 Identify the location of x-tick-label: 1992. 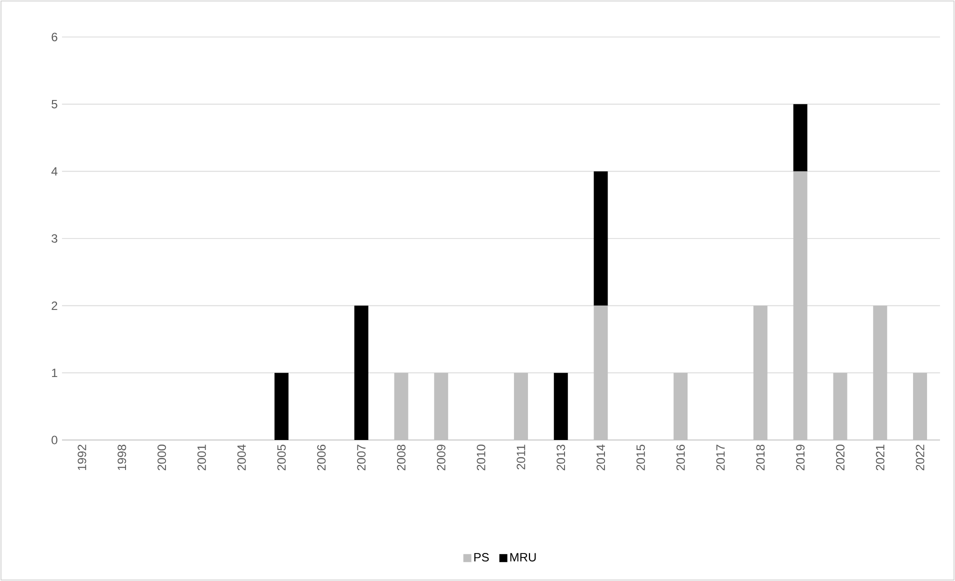
(82, 457).